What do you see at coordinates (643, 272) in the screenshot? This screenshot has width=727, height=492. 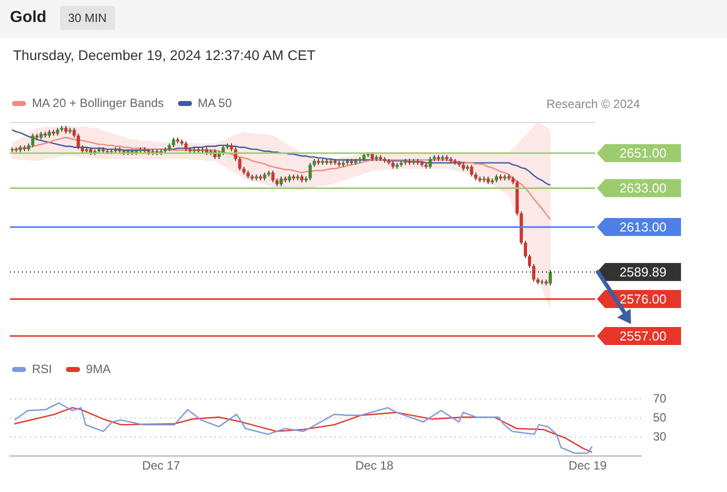 I see `y-tick-label: 2589.89` at bounding box center [643, 272].